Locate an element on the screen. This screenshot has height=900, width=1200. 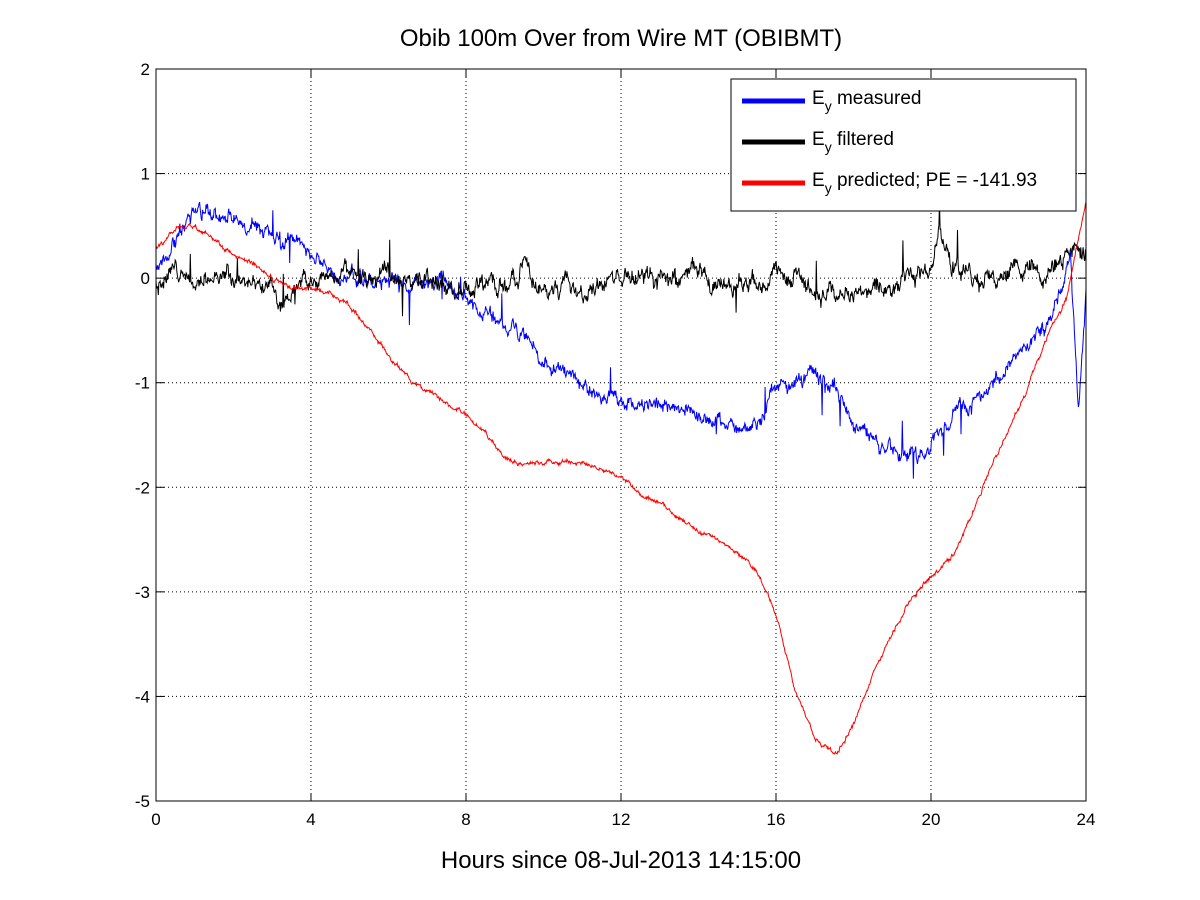
legend-entry: Ey predicted; PE = -141.93 is located at coordinates (924, 183).